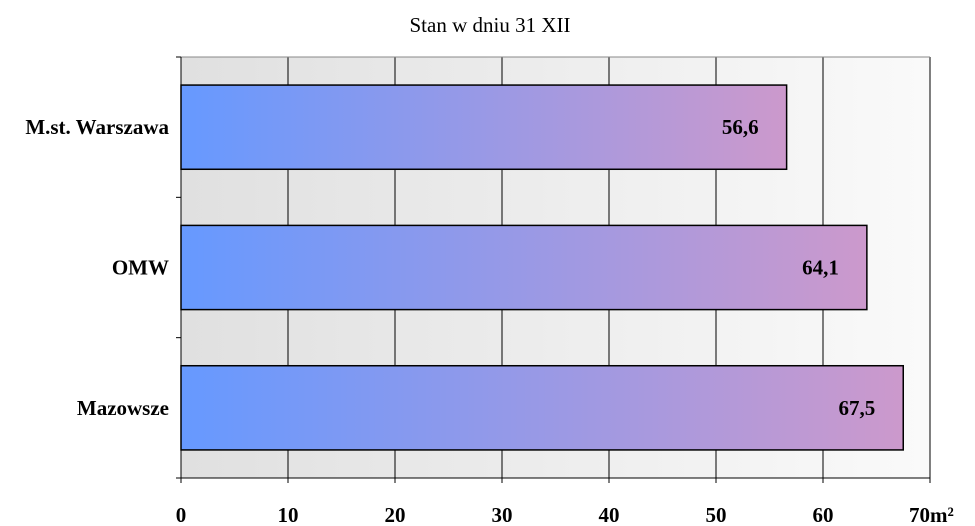  What do you see at coordinates (395, 514) in the screenshot?
I see `x-tick-label: 20` at bounding box center [395, 514].